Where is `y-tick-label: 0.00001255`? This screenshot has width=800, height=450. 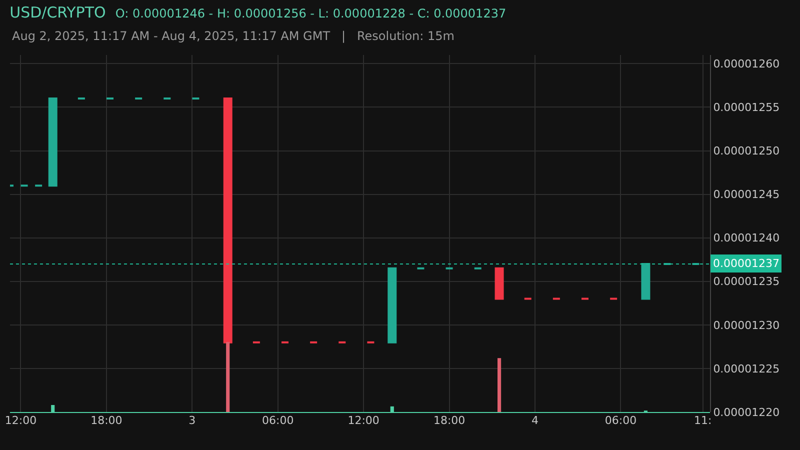
y-tick-label: 0.00001255 is located at coordinates (746, 107).